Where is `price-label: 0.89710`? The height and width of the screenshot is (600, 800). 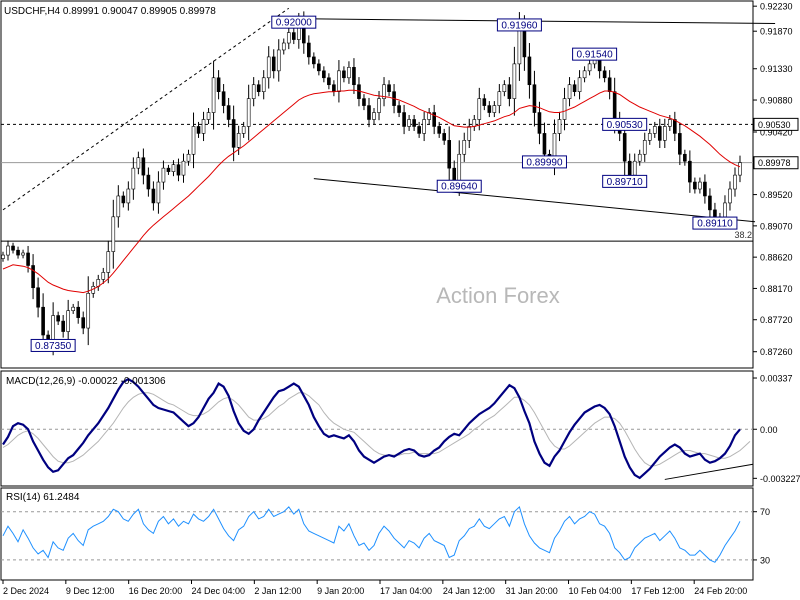 price-label: 0.89710 is located at coordinates (625, 182).